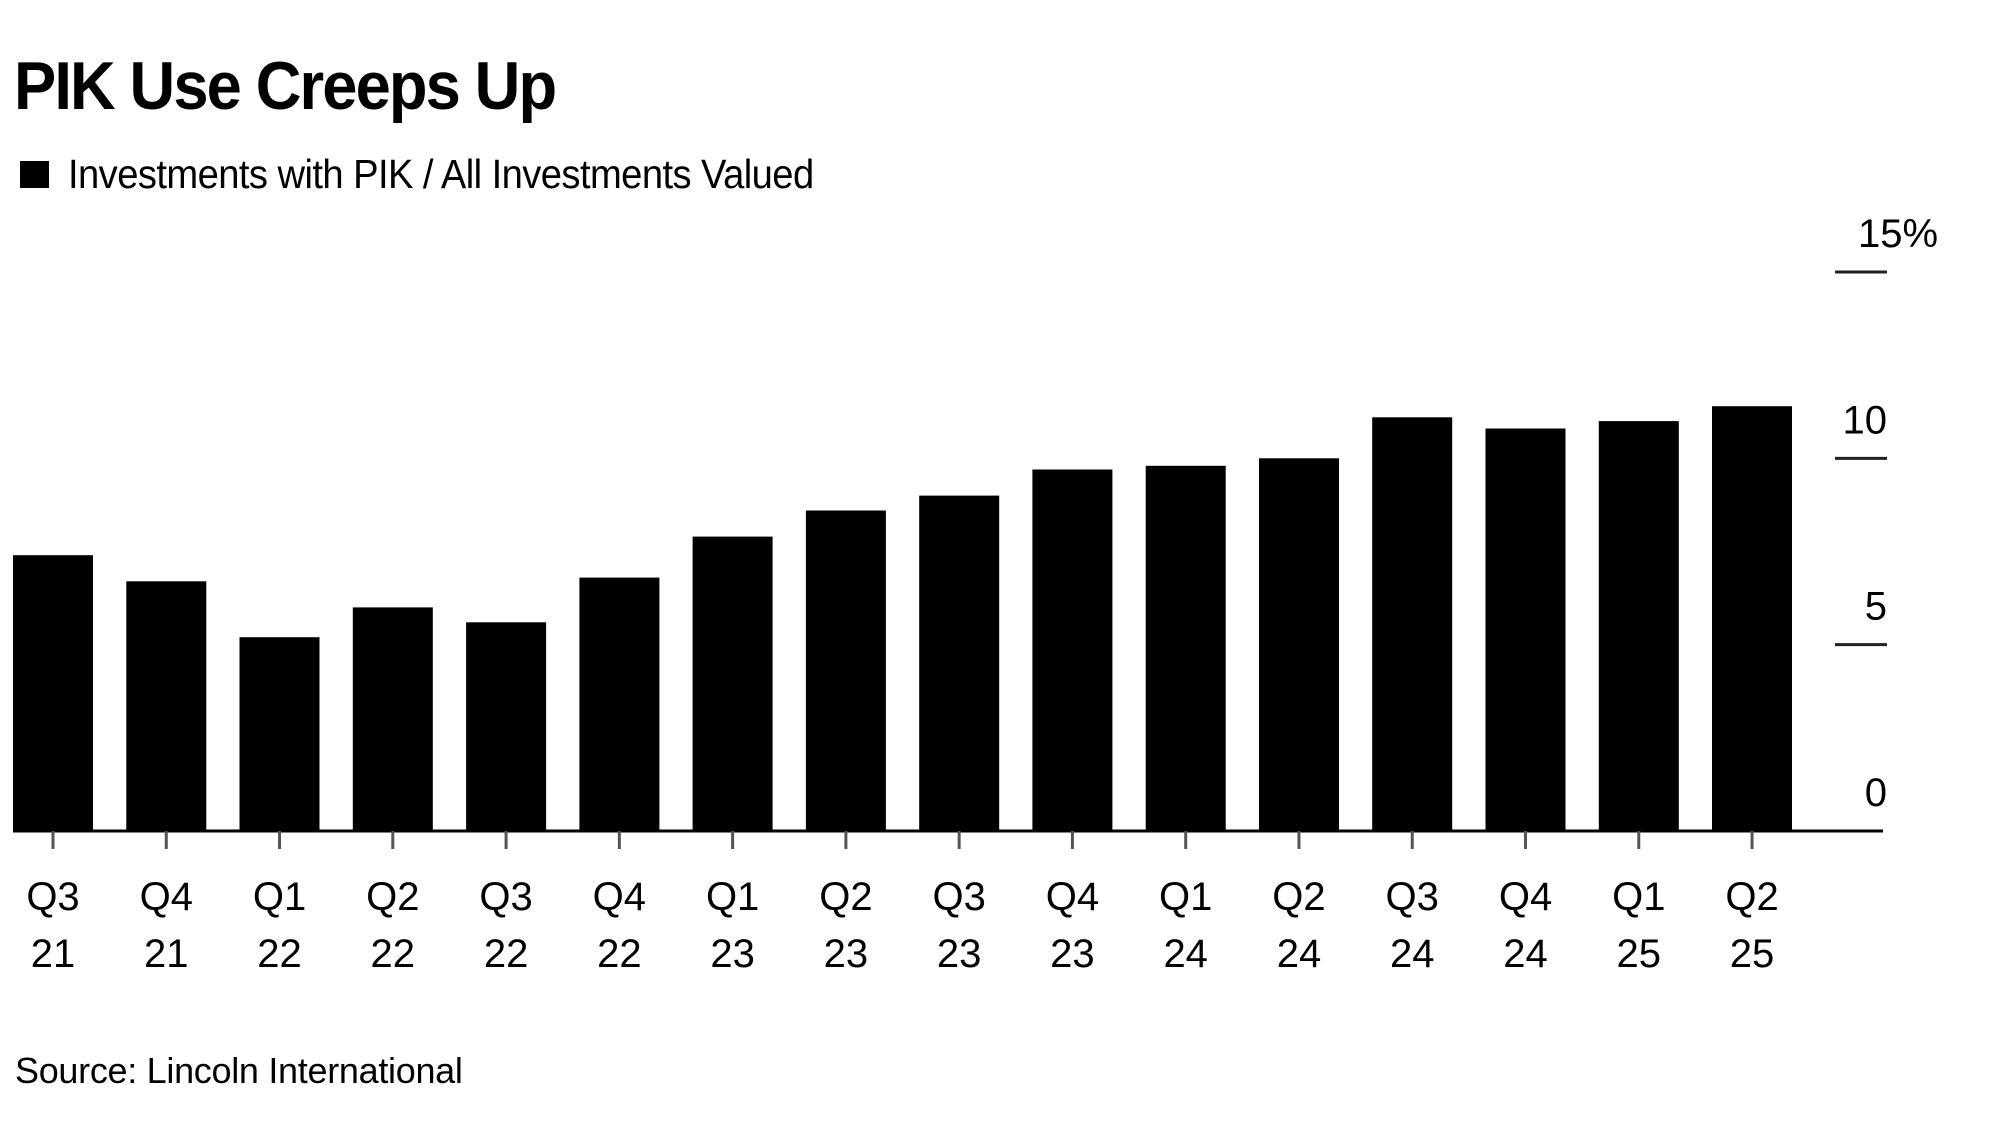  I want to click on legend-swatch, so click(34, 174).